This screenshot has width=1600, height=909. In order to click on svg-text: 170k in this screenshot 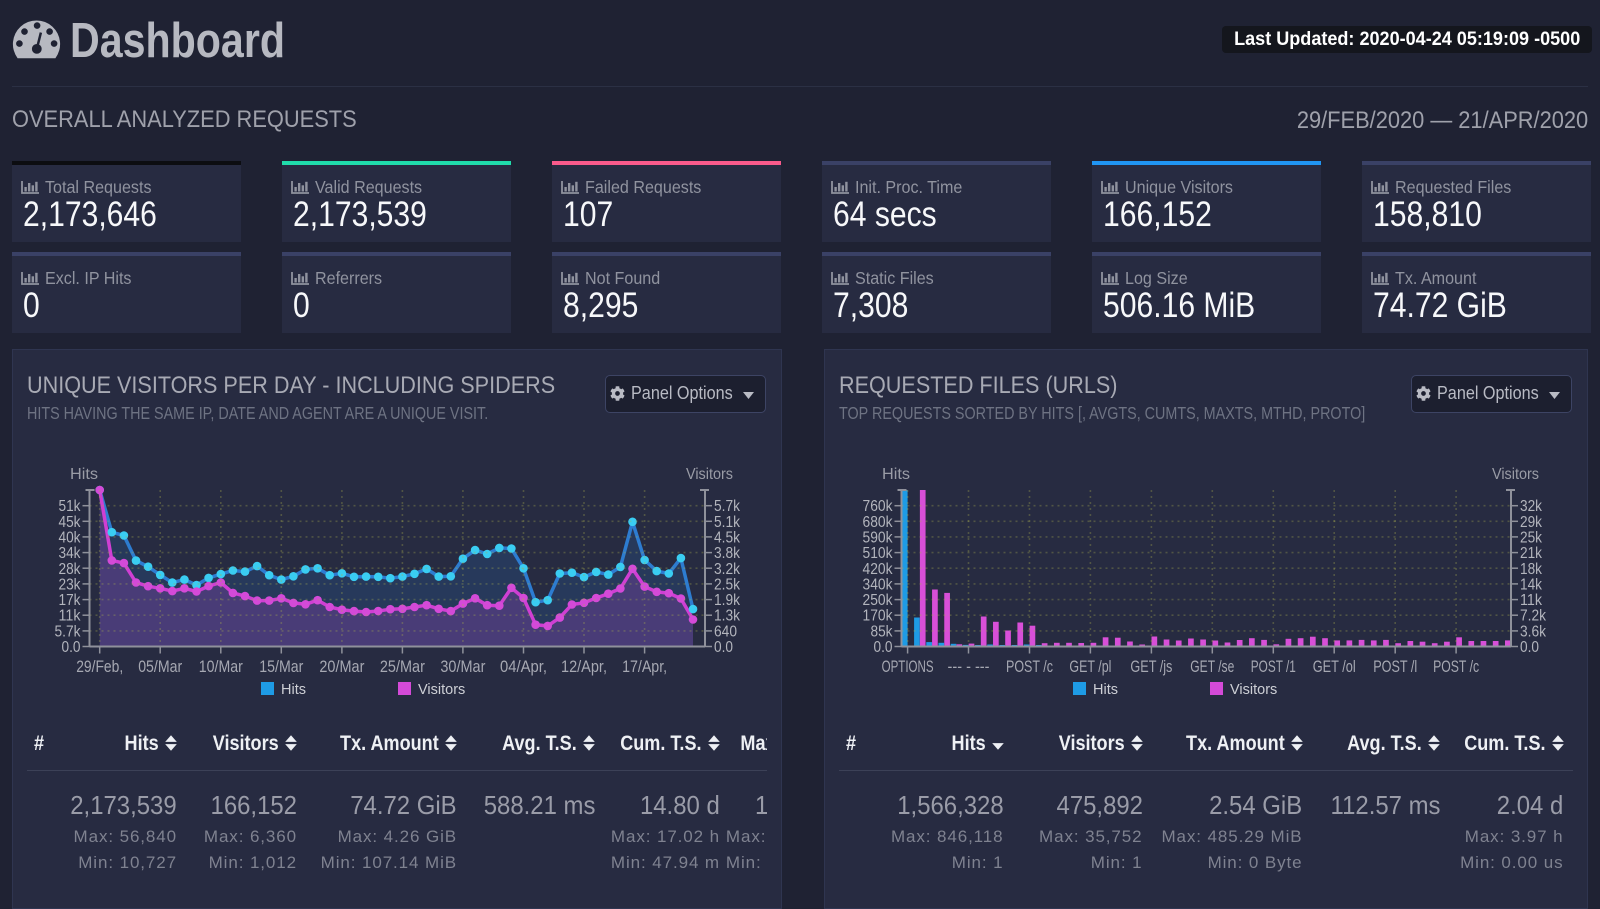, I will do `click(878, 616)`.